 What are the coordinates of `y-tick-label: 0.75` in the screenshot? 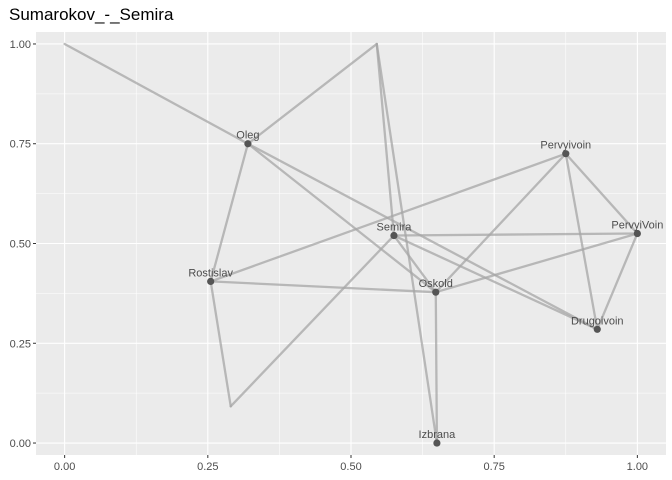 It's located at (20, 145).